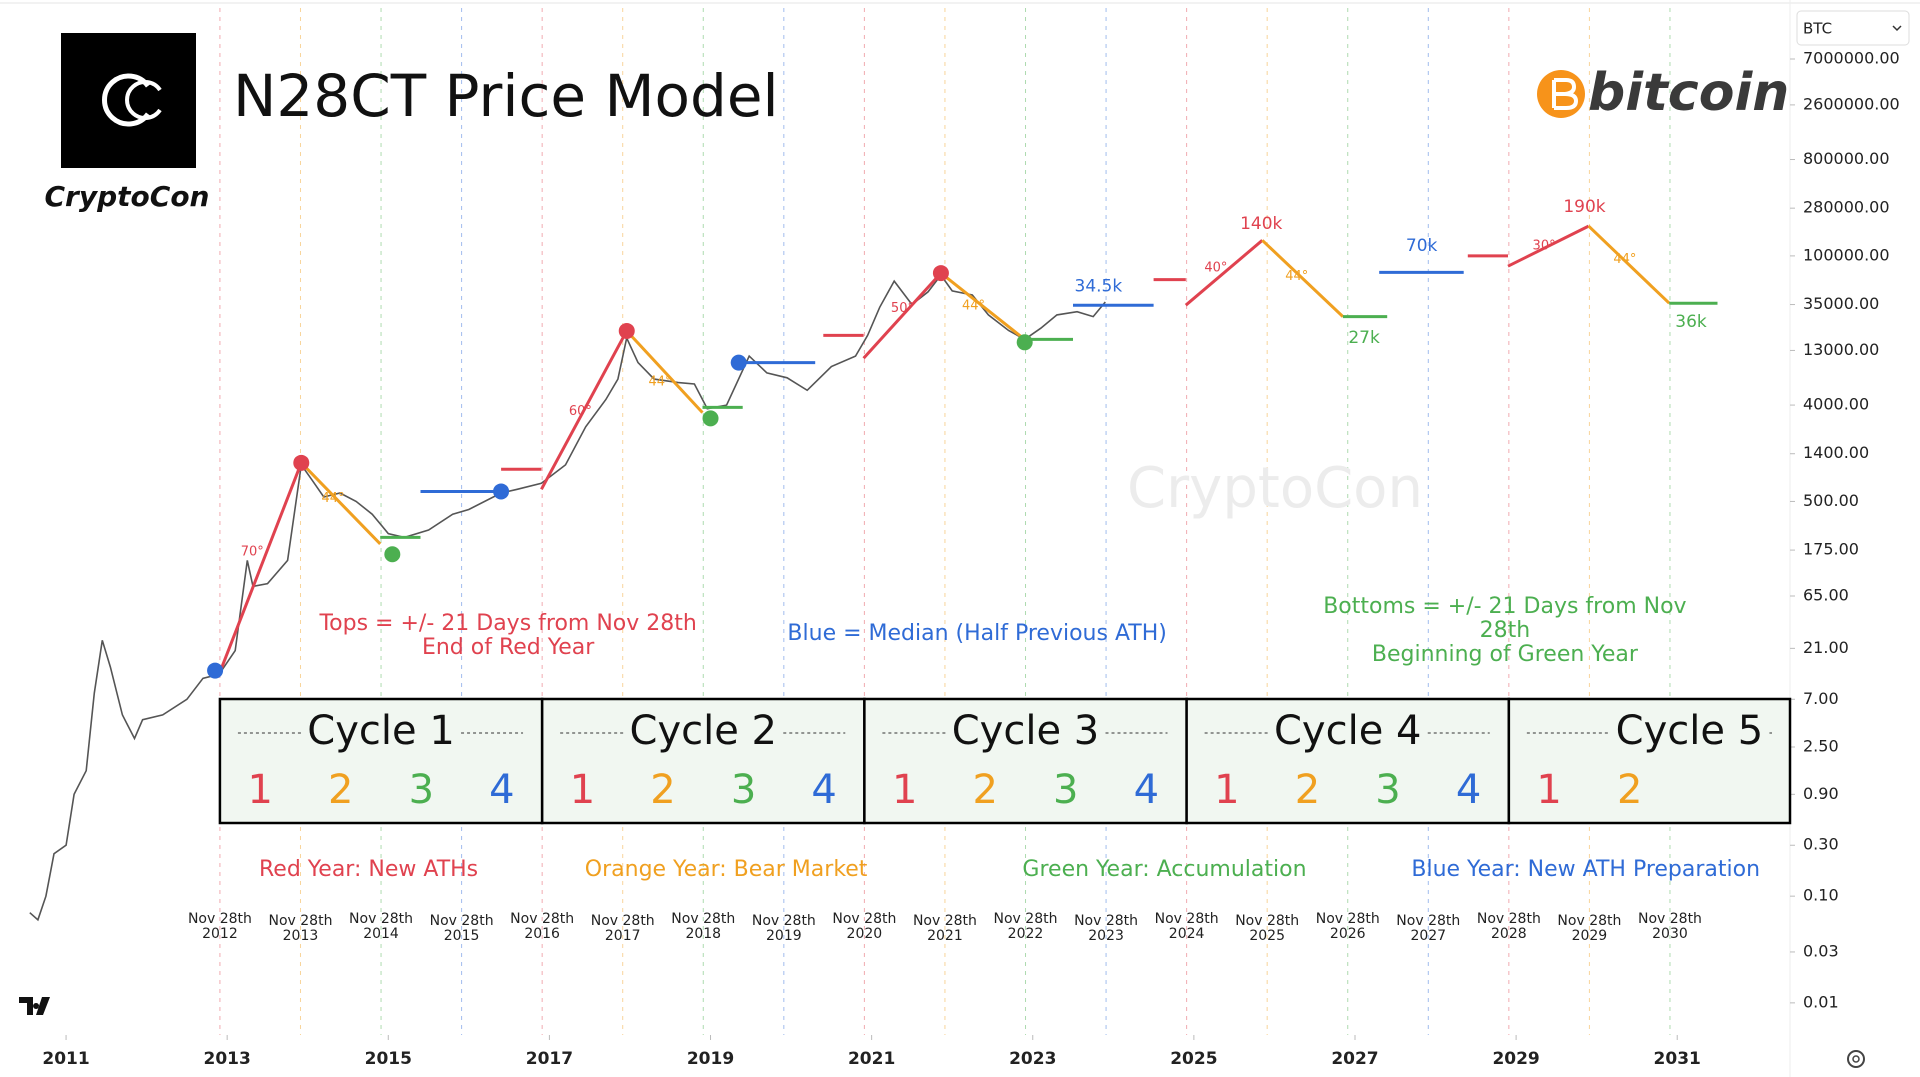 The width and height of the screenshot is (1920, 1077). What do you see at coordinates (1364, 338) in the screenshot?
I see `annotation: 27k` at bounding box center [1364, 338].